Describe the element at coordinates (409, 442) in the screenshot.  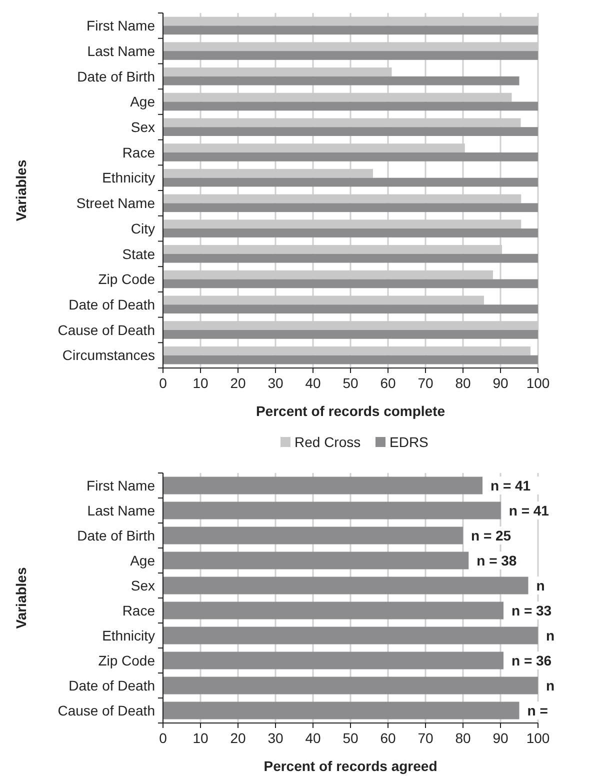
I see `legend-label: EDRS` at that location.